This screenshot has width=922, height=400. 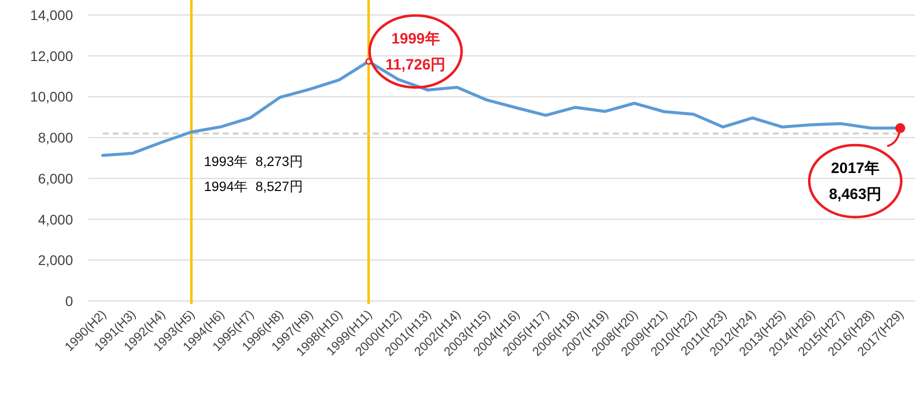 I want to click on y-tick-label: 6,000, so click(x=56, y=178).